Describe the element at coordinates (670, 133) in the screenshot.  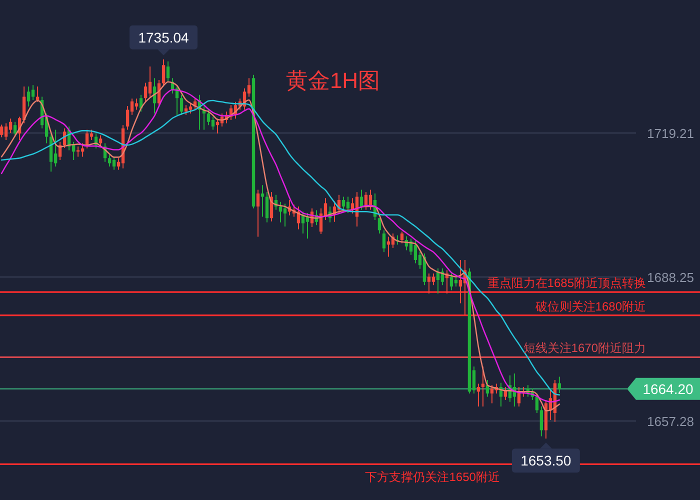
I see `y-tick-label: 1719.21` at that location.